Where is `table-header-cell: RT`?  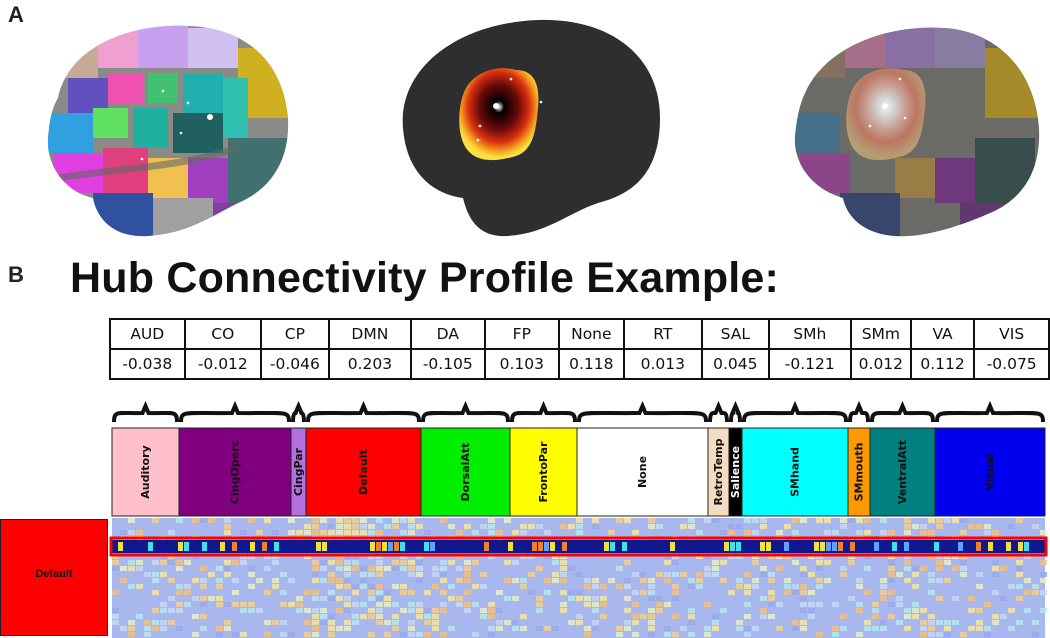
table-header-cell: RT is located at coordinates (663, 334).